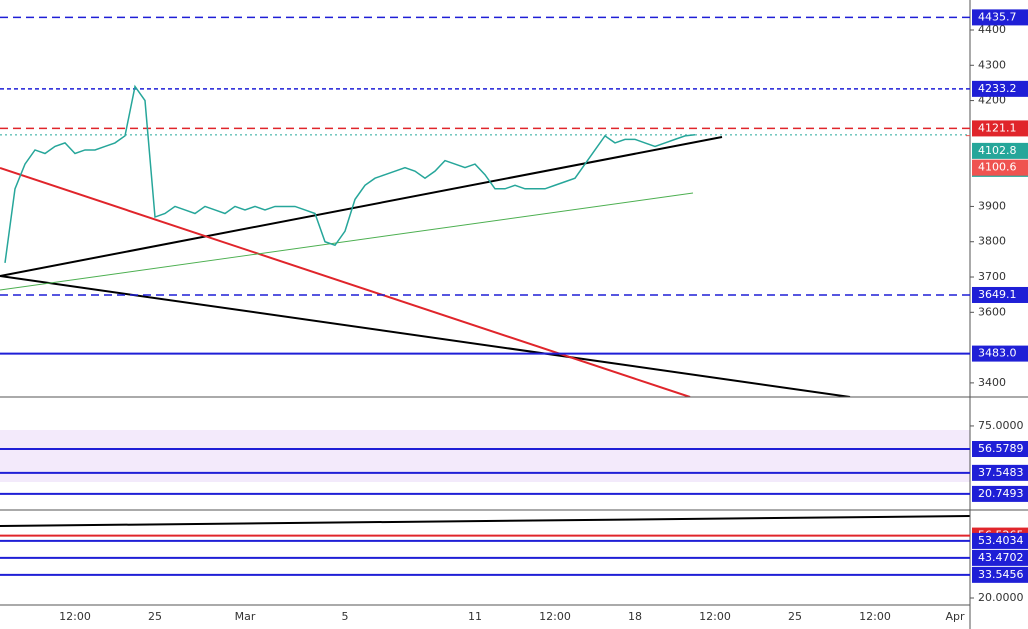  I want to click on price-tag-label: 4102.8, so click(997, 150).